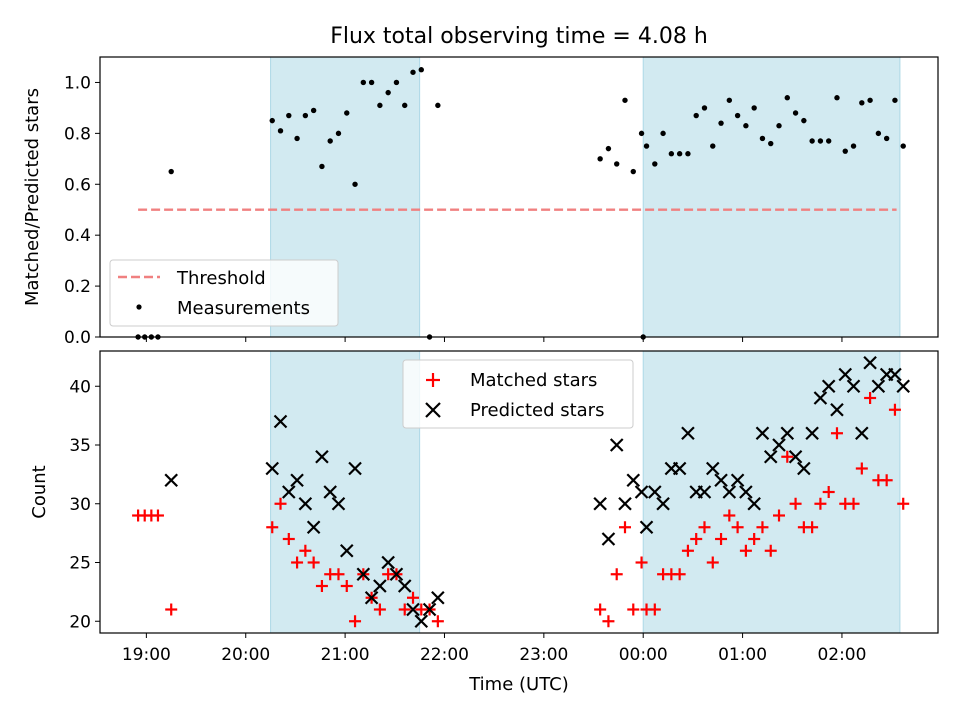 The height and width of the screenshot is (724, 960). What do you see at coordinates (245, 655) in the screenshot?
I see `xtick-label: 20:00` at bounding box center [245, 655].